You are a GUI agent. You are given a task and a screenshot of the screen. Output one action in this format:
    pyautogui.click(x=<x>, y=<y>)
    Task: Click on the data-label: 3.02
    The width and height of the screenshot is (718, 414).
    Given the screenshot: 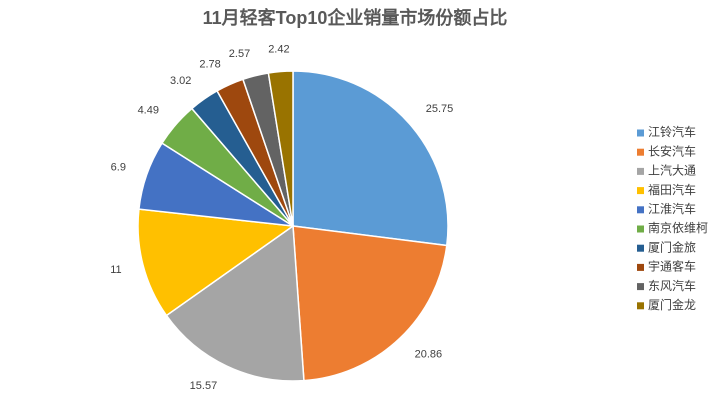 What is the action you would take?
    pyautogui.click(x=180, y=81)
    